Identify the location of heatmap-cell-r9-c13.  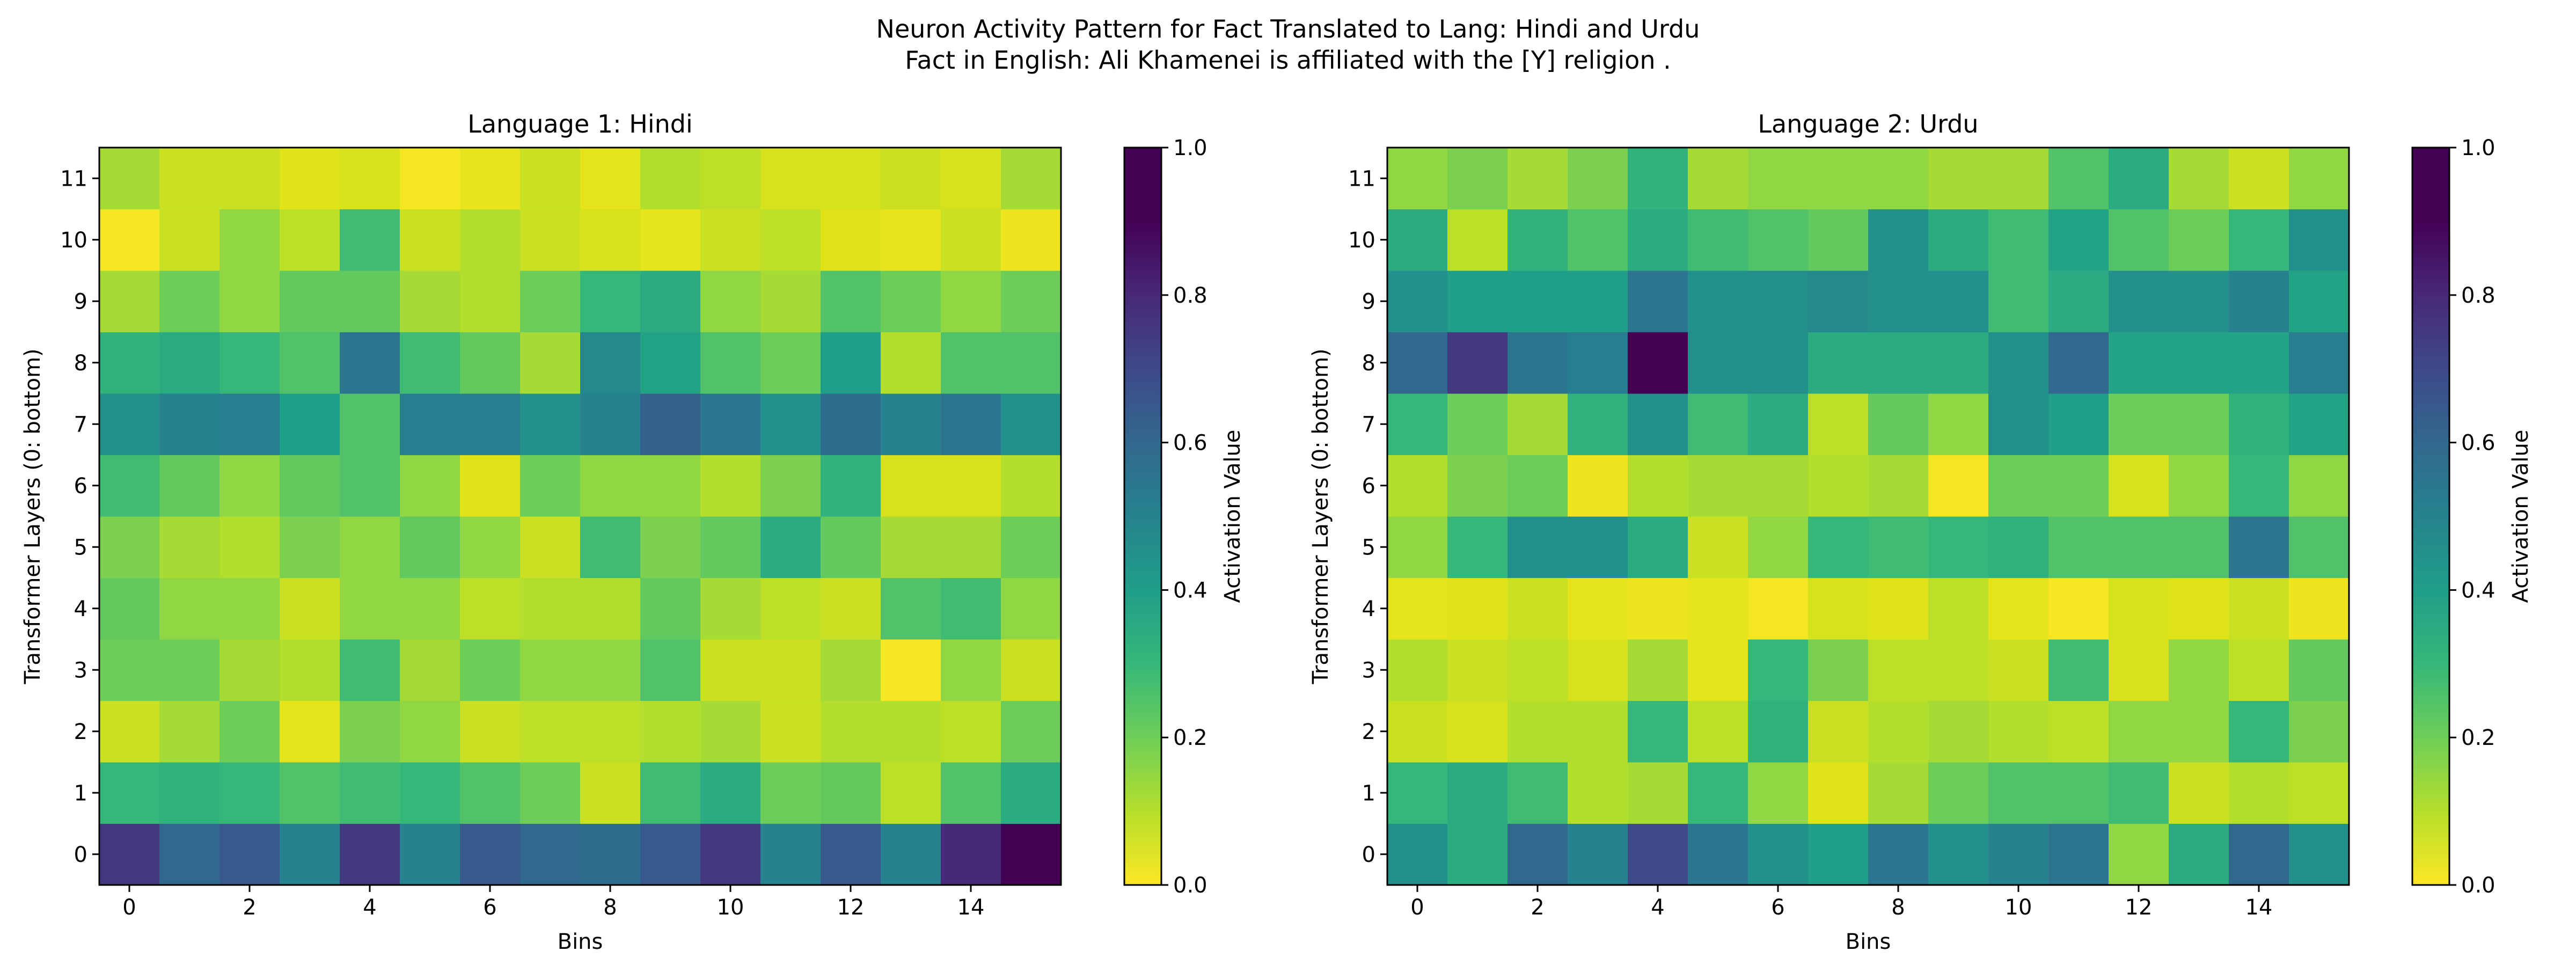
(911, 301).